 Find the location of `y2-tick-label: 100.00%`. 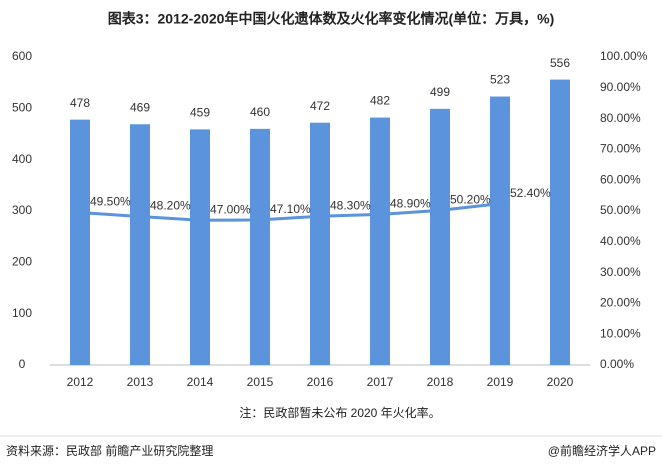

y2-tick-label: 100.00% is located at coordinates (624, 56).